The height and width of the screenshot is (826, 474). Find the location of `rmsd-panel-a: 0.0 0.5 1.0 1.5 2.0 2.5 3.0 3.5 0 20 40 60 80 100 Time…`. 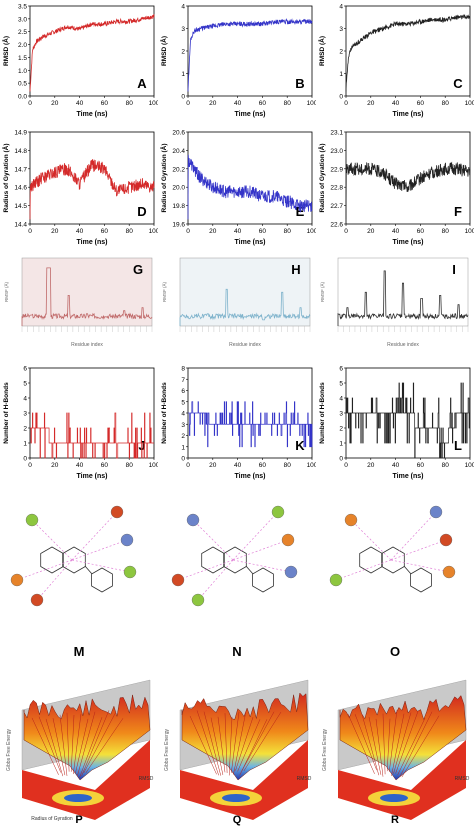

rmsd-panel-a: 0.0 0.5 1.0 1.5 2.0 2.5 3.0 3.5 0 20 40 60 80 100 Time… is located at coordinates (79, 61).